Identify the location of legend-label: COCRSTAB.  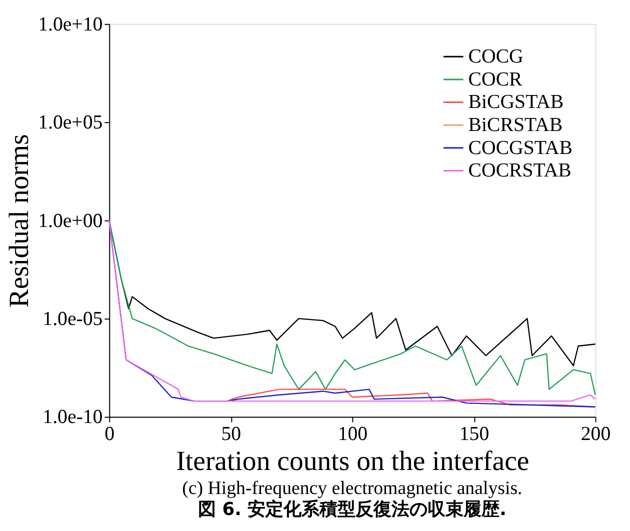
(520, 171).